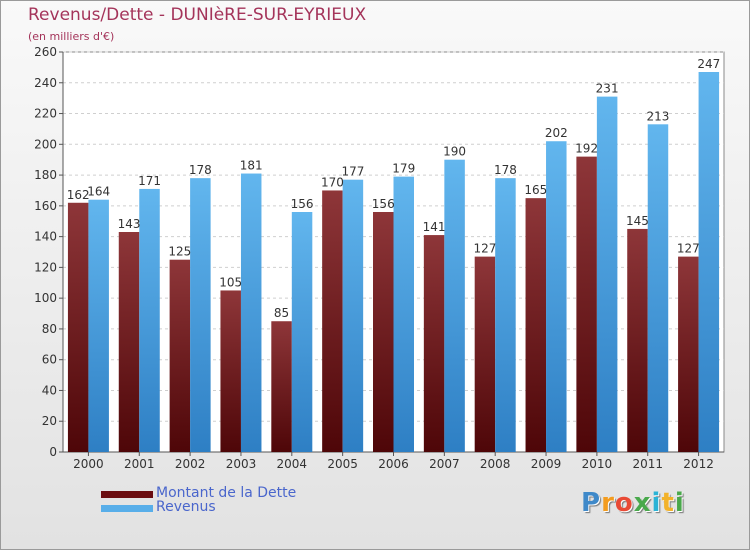  What do you see at coordinates (251, 166) in the screenshot?
I see `data-label-revenus: 181` at bounding box center [251, 166].